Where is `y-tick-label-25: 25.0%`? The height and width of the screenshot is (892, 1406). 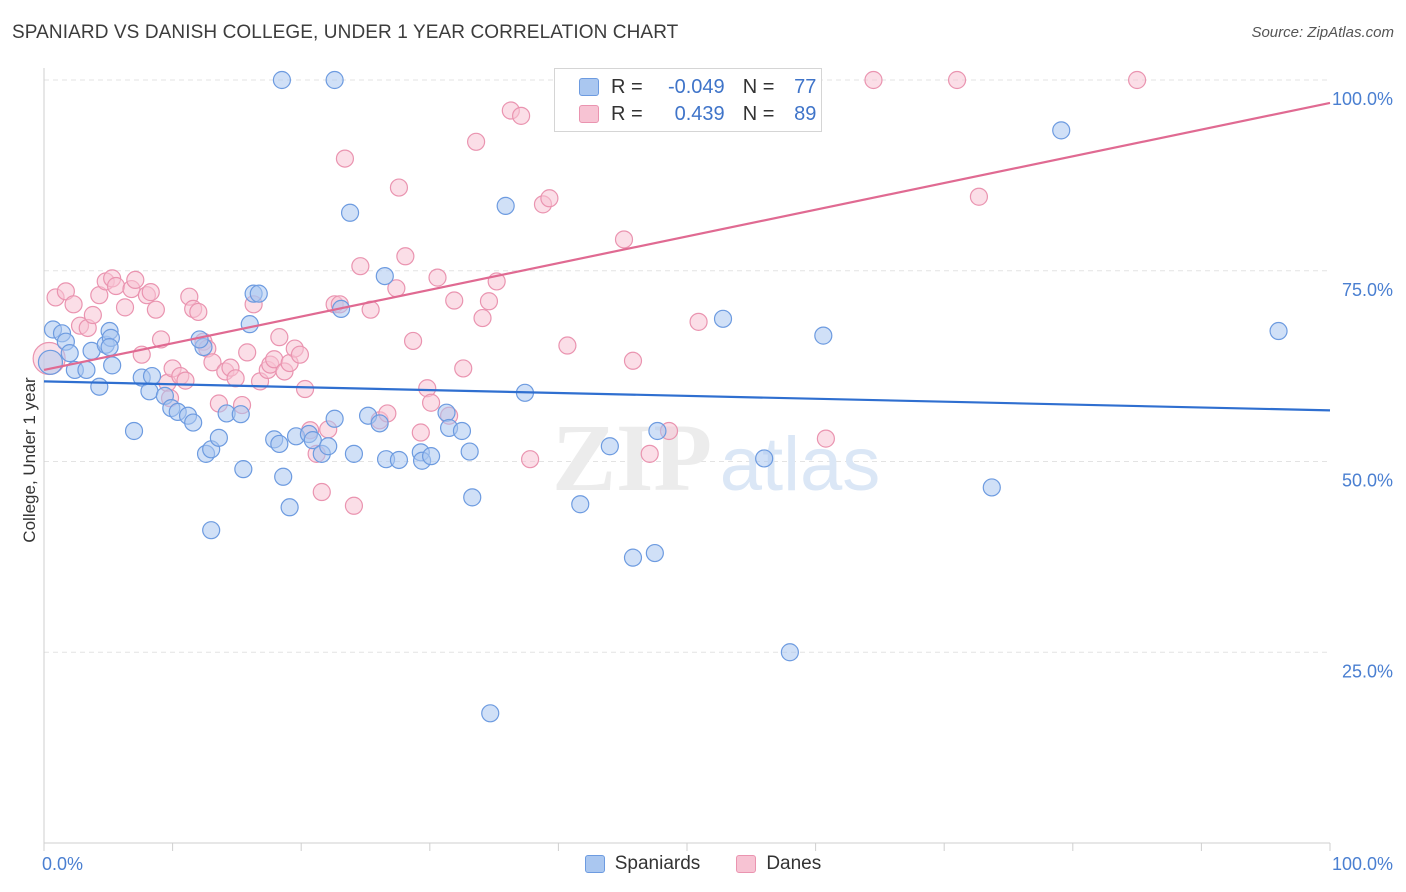 y-tick-label-25: 25.0% is located at coordinates (1367, 671).